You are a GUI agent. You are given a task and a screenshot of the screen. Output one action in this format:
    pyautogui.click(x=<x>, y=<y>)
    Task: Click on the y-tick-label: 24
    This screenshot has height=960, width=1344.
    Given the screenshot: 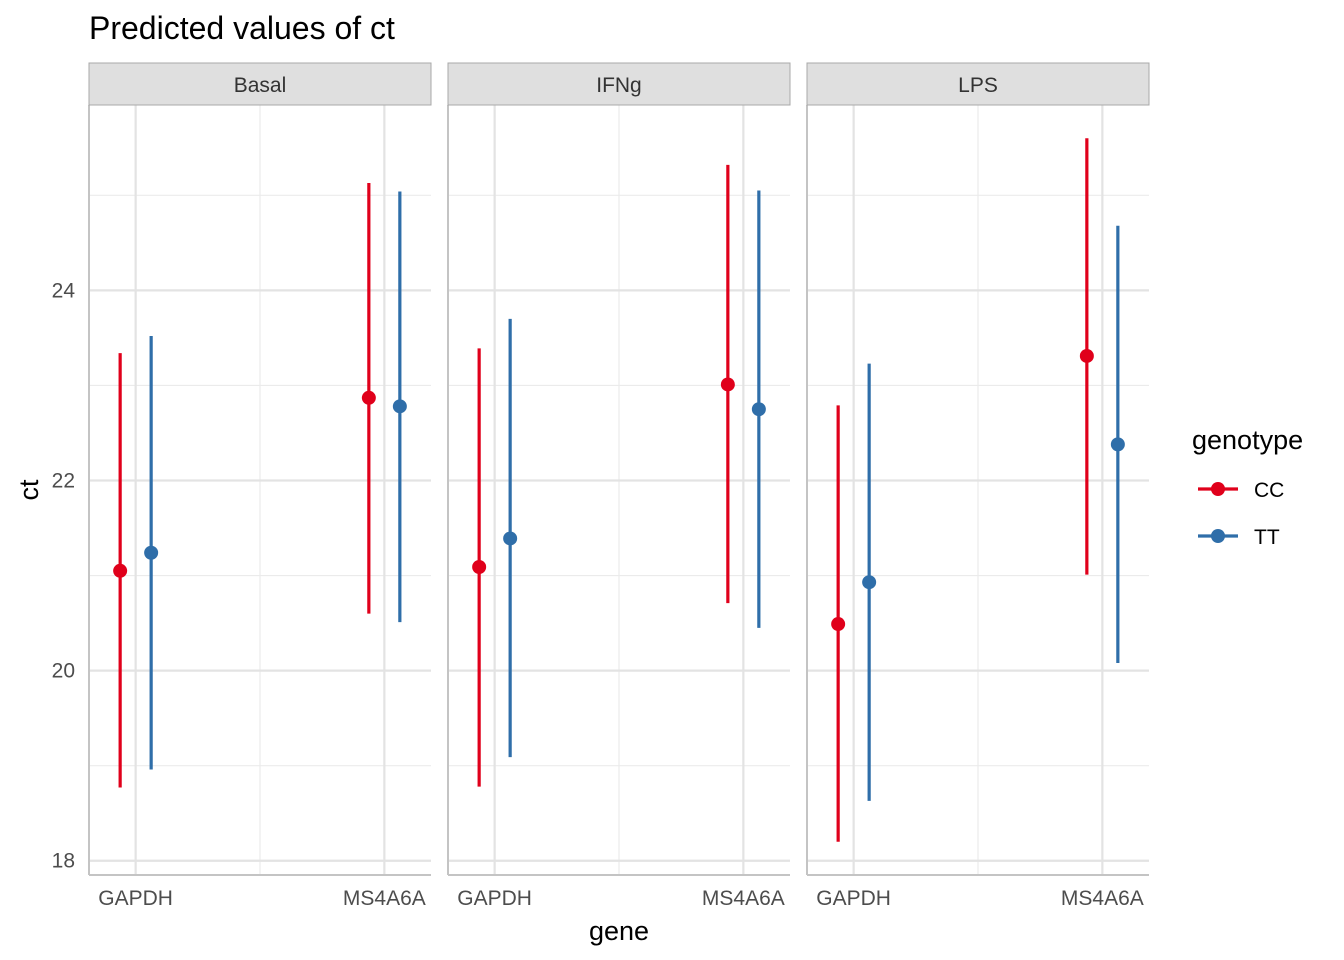 What is the action you would take?
    pyautogui.click(x=64, y=290)
    